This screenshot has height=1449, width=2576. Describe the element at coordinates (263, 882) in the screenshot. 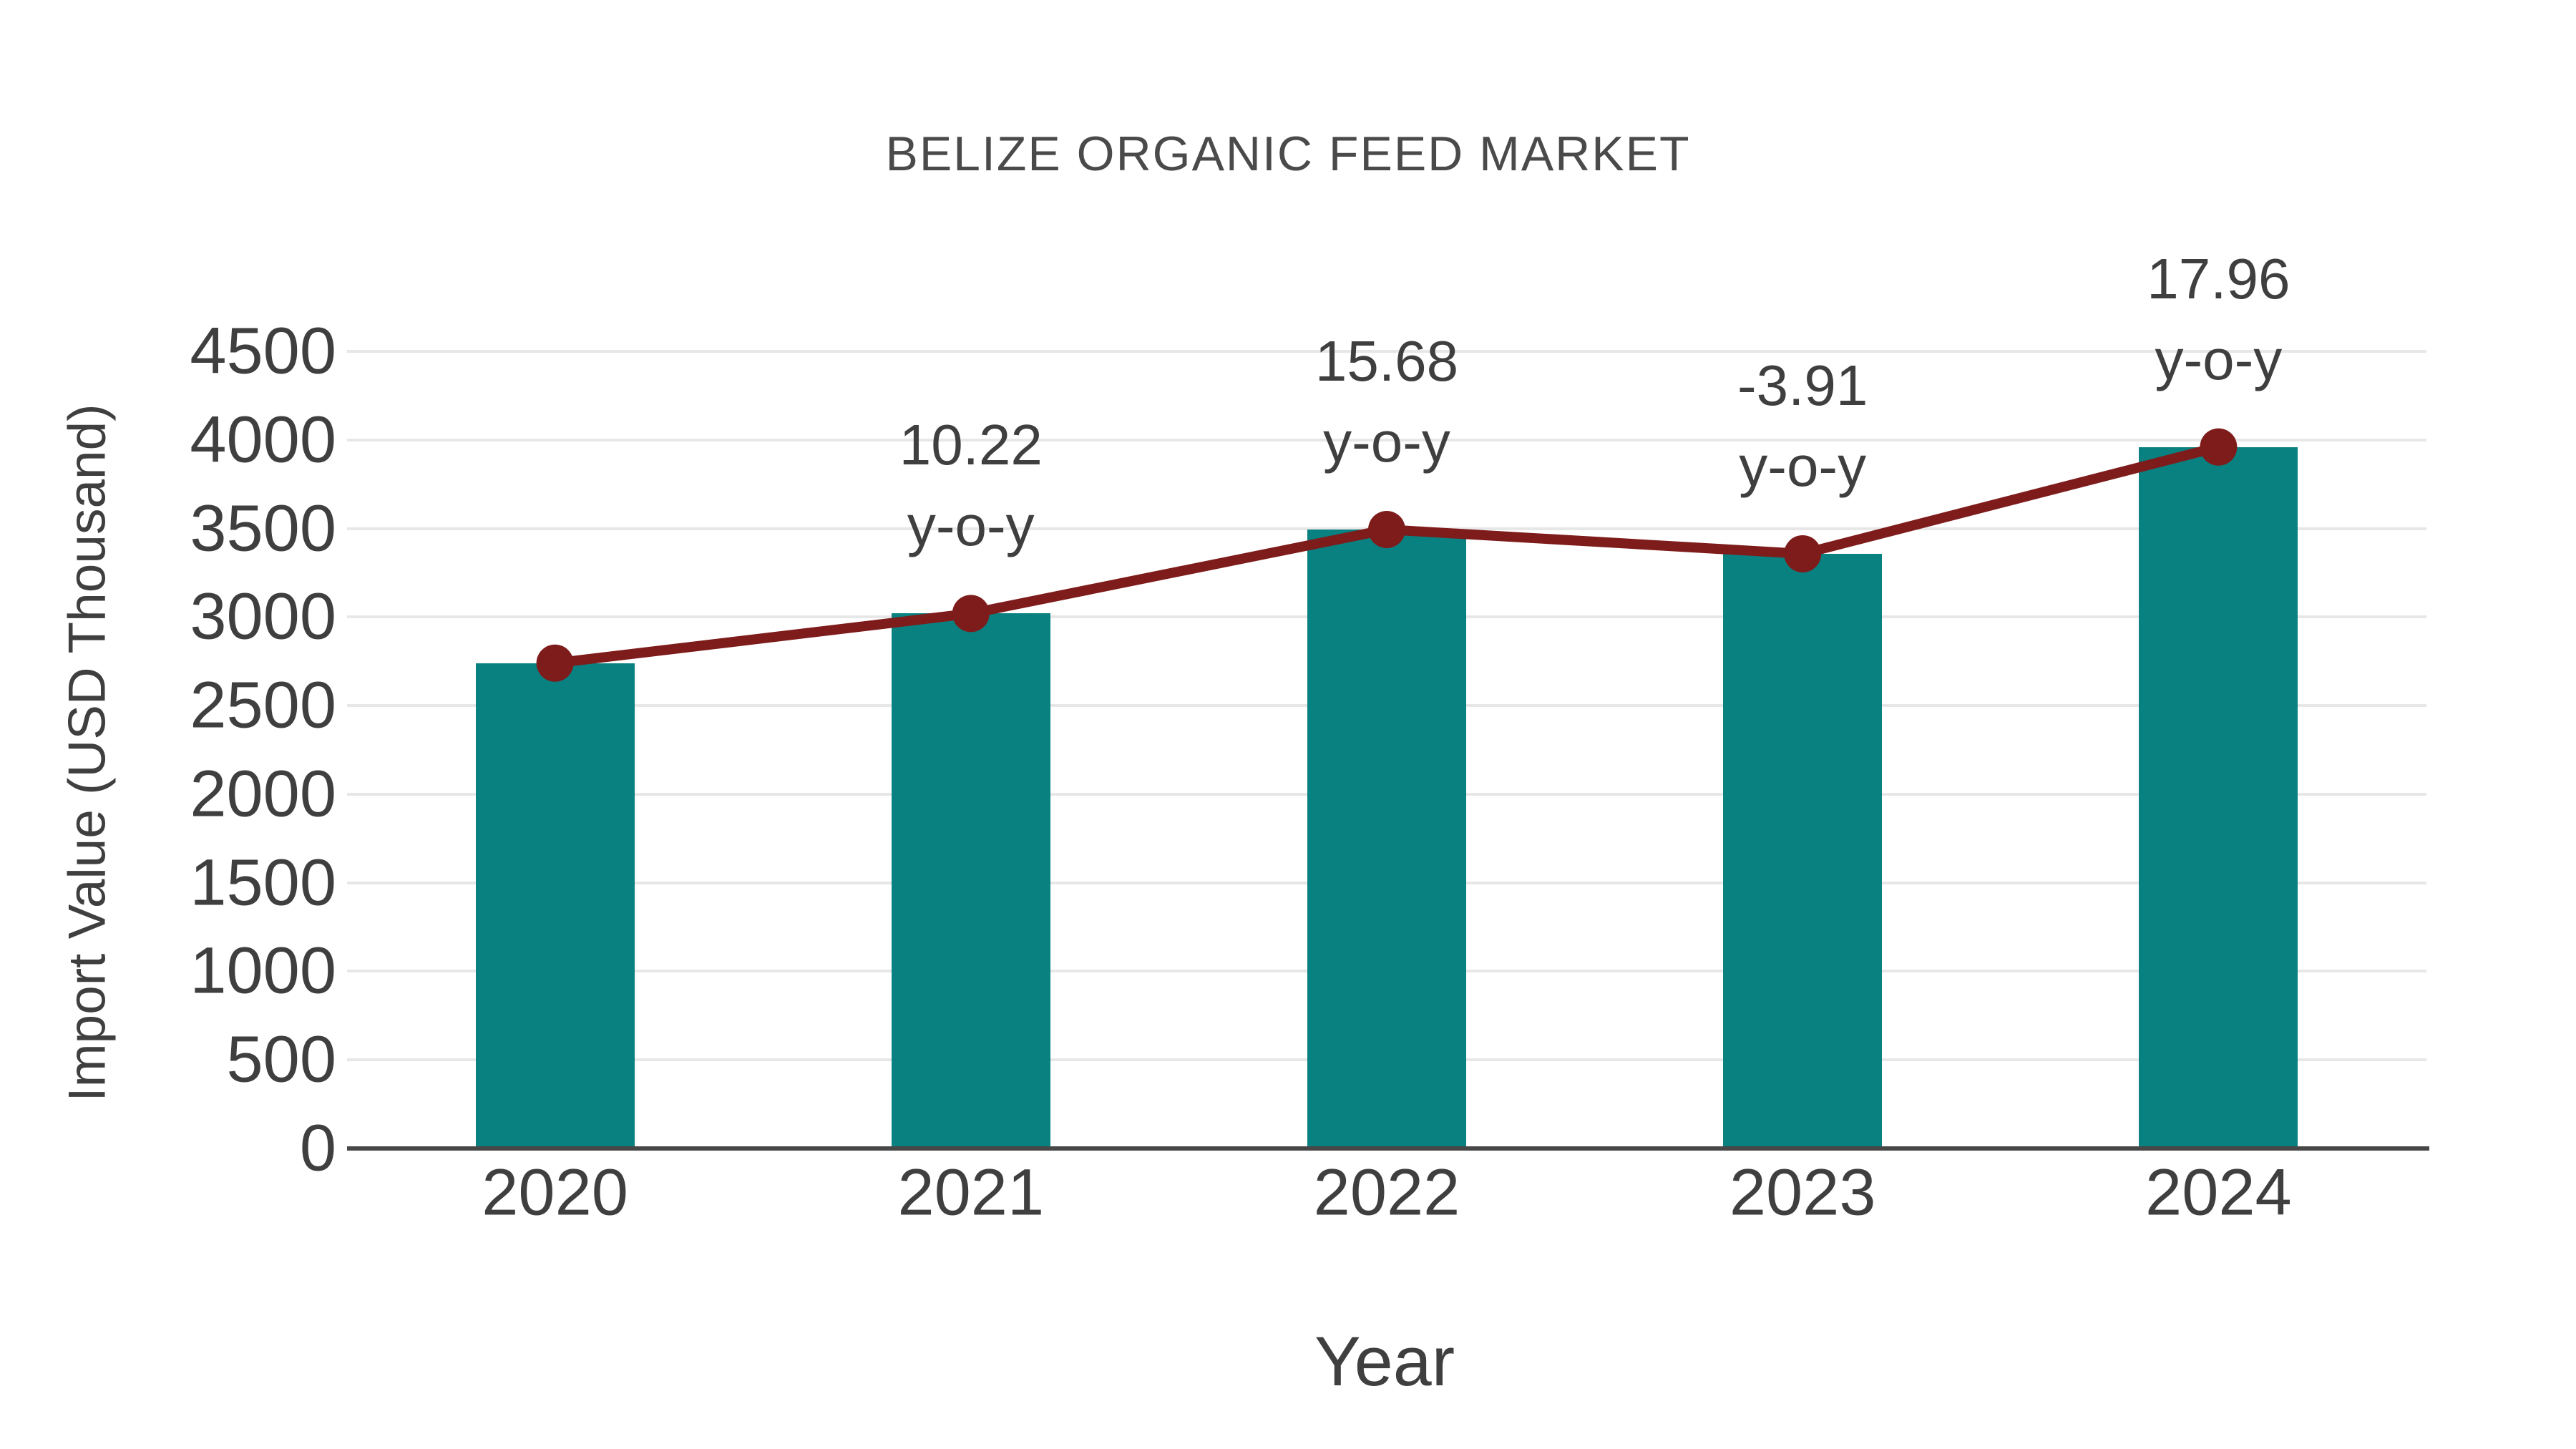

I see `y-axis-tick-label: 1500` at that location.